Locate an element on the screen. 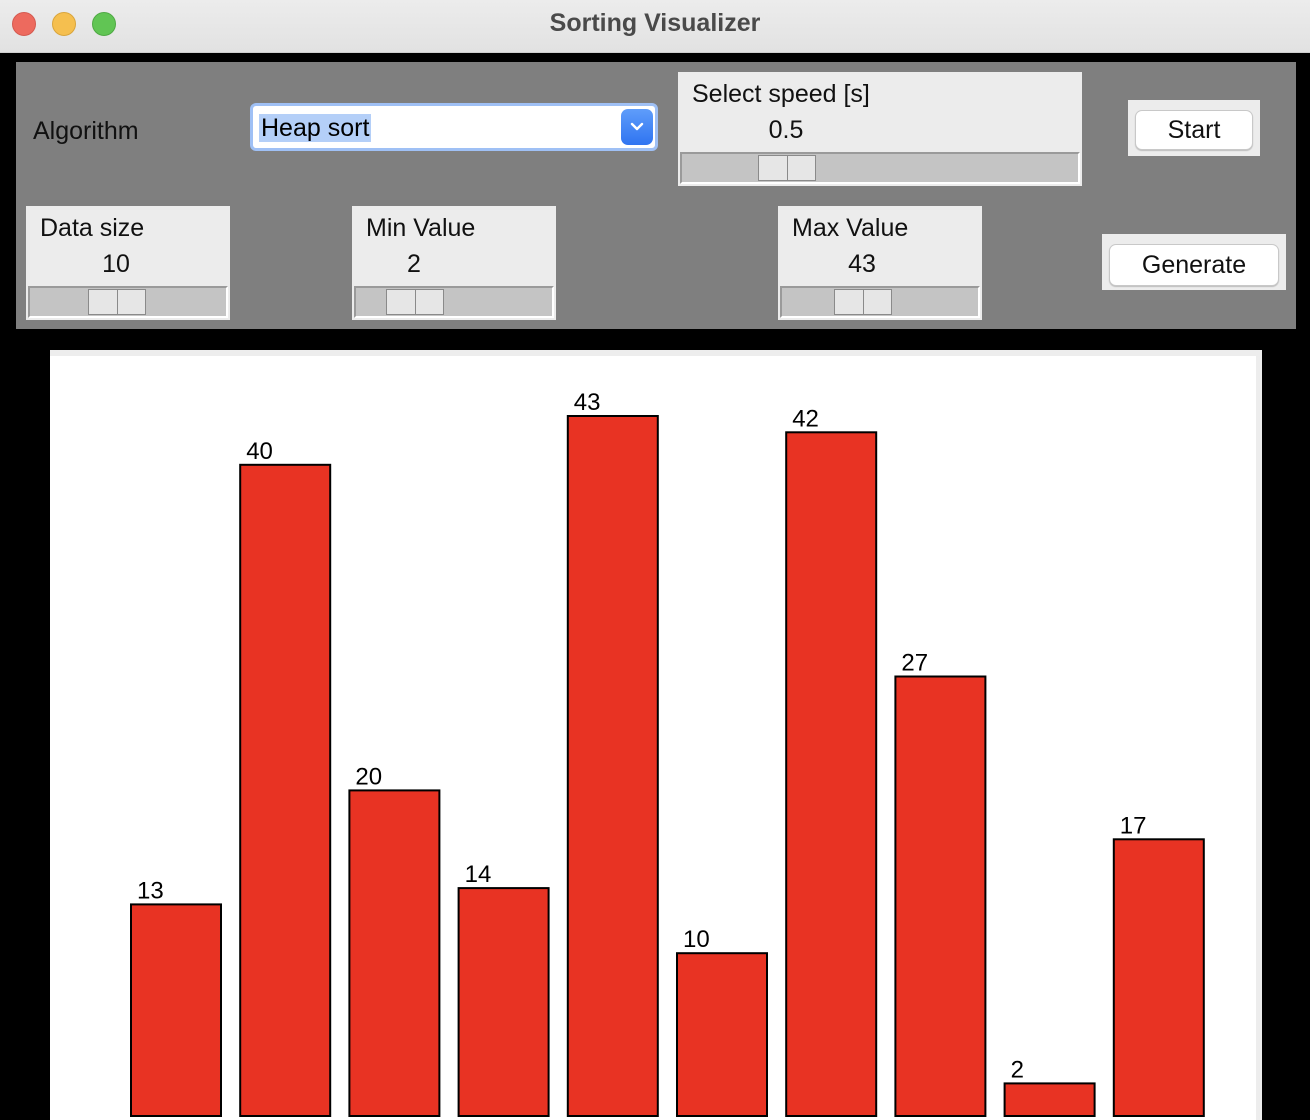 The image size is (1310, 1120). generate-button-frame: Generate is located at coordinates (1194, 262).